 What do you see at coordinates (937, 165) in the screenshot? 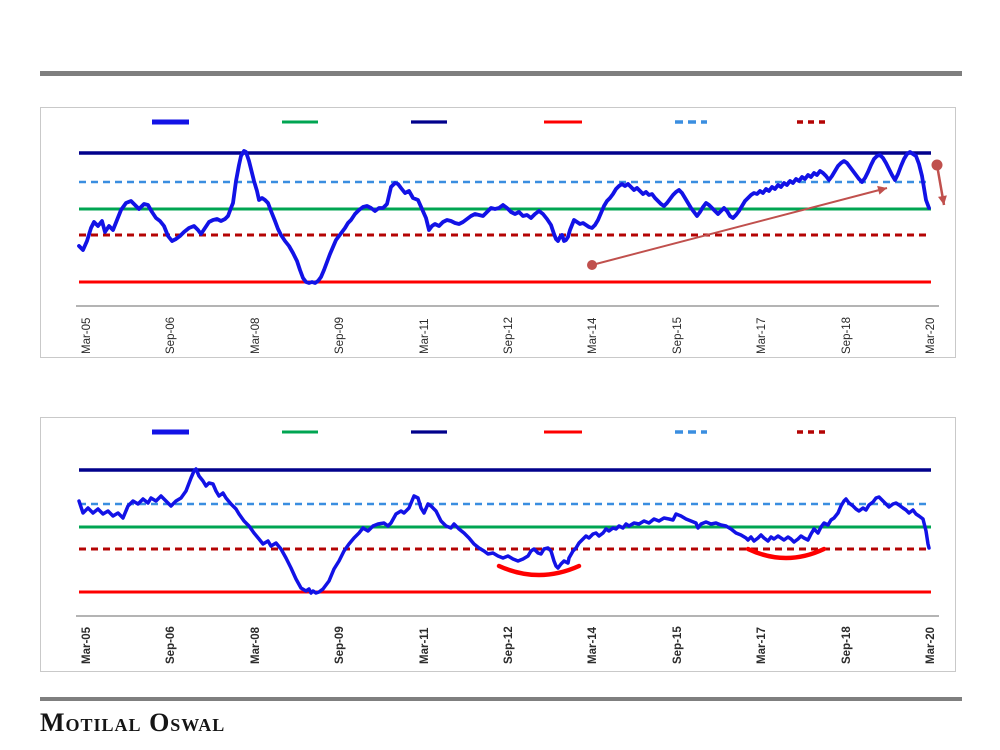
I see `drop-down-arrow-dot` at bounding box center [937, 165].